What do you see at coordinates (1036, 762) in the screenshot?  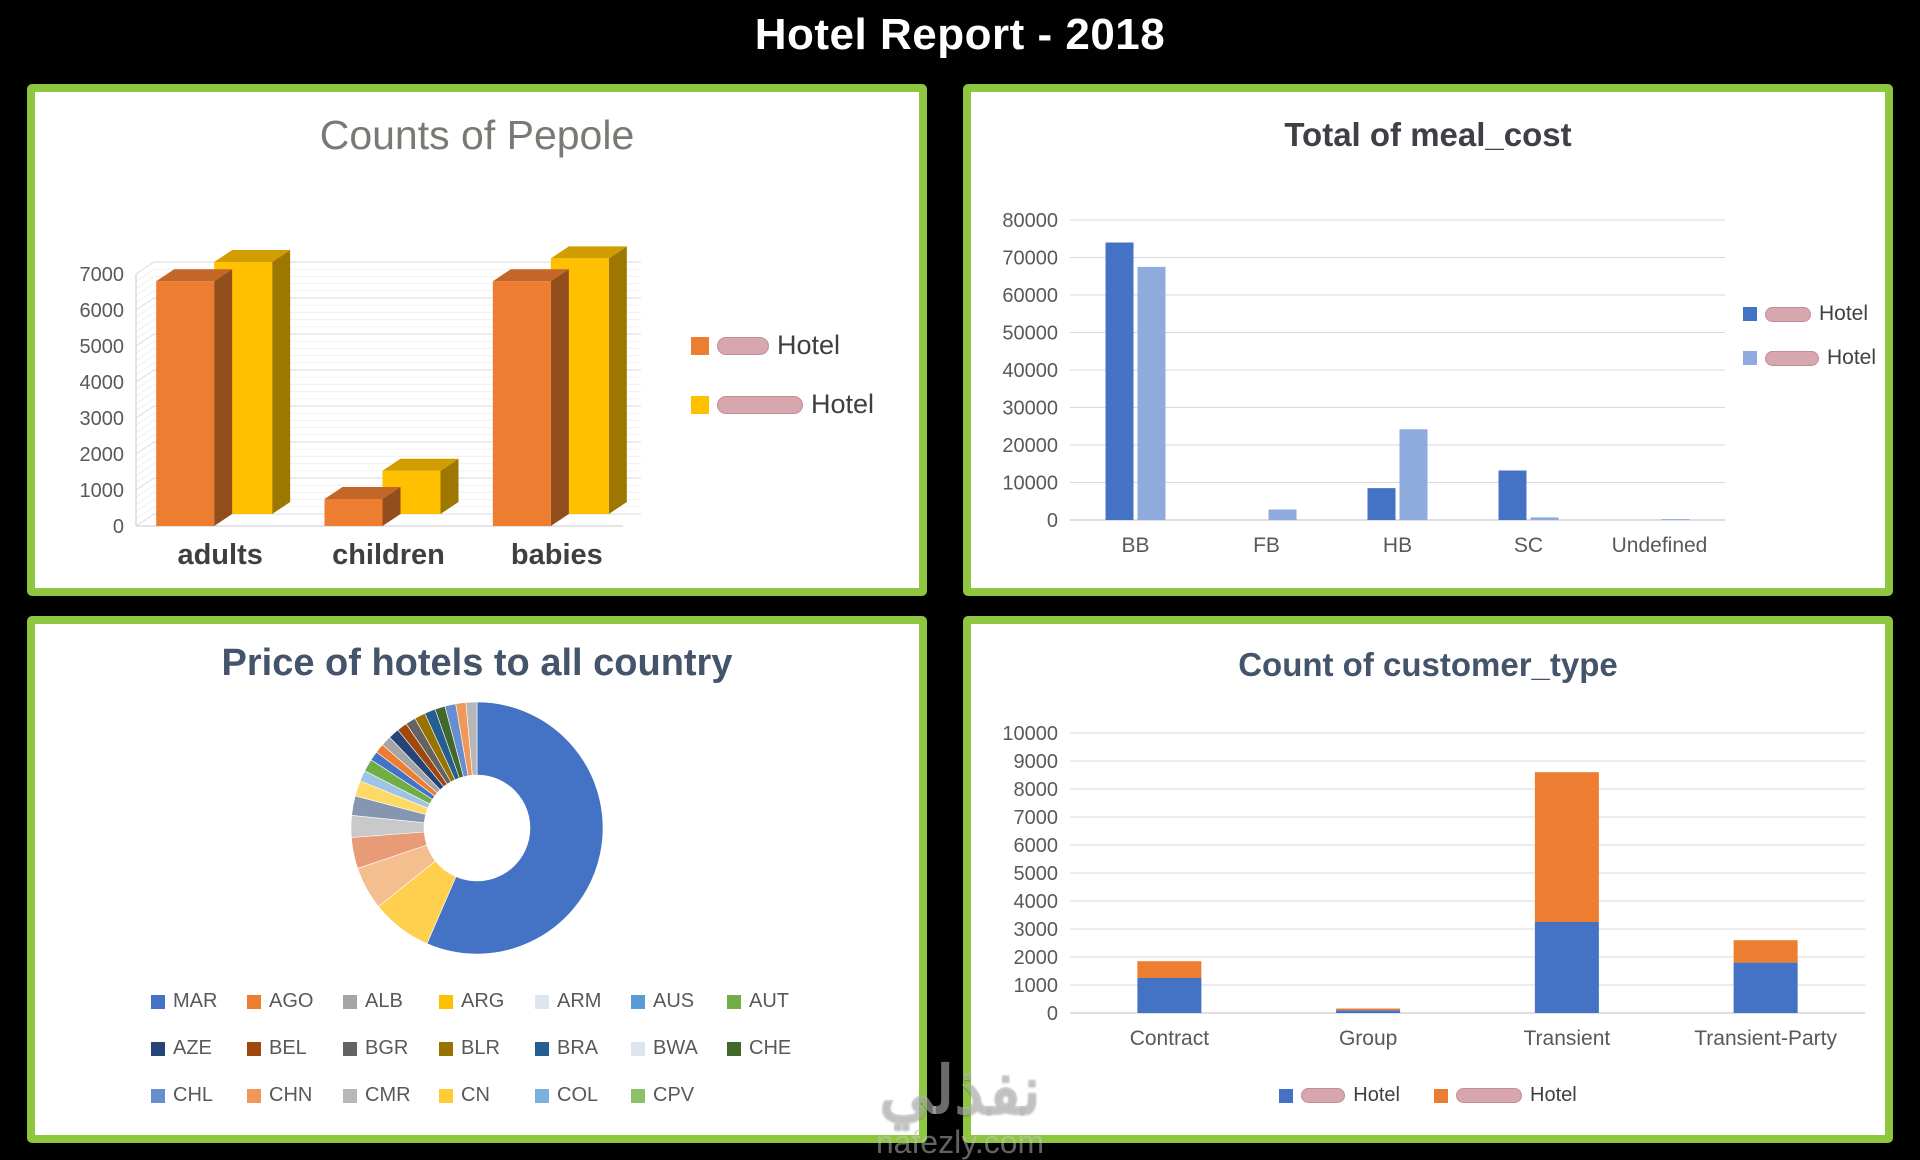 I see `y-tick-label: 9000` at bounding box center [1036, 762].